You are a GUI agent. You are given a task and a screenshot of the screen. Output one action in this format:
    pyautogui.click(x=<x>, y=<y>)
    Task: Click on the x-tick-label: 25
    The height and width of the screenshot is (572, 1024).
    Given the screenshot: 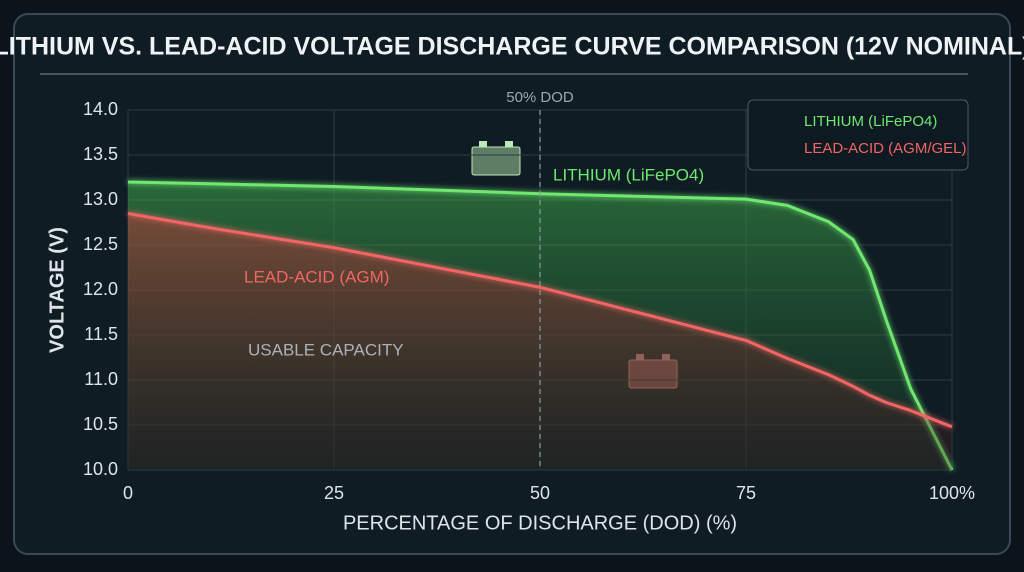 What is the action you would take?
    pyautogui.click(x=334, y=493)
    